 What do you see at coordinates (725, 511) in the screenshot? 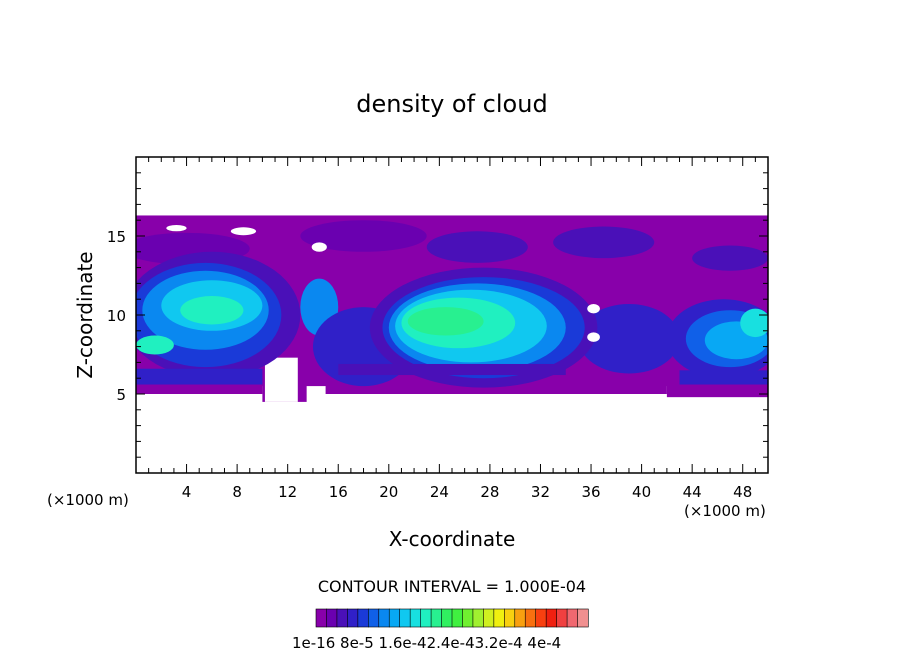
I see `x-unit-right: (×1000 m)` at bounding box center [725, 511].